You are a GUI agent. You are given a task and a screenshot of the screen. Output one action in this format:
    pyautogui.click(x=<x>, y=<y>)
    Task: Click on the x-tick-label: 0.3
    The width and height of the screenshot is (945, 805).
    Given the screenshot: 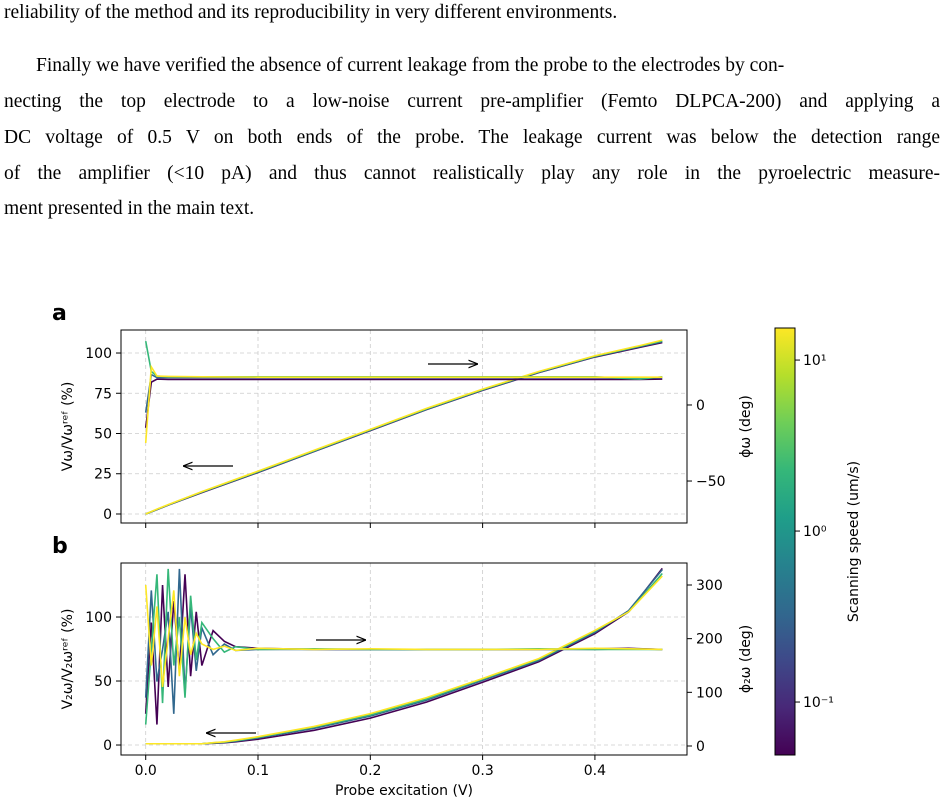 What is the action you would take?
    pyautogui.click(x=482, y=771)
    